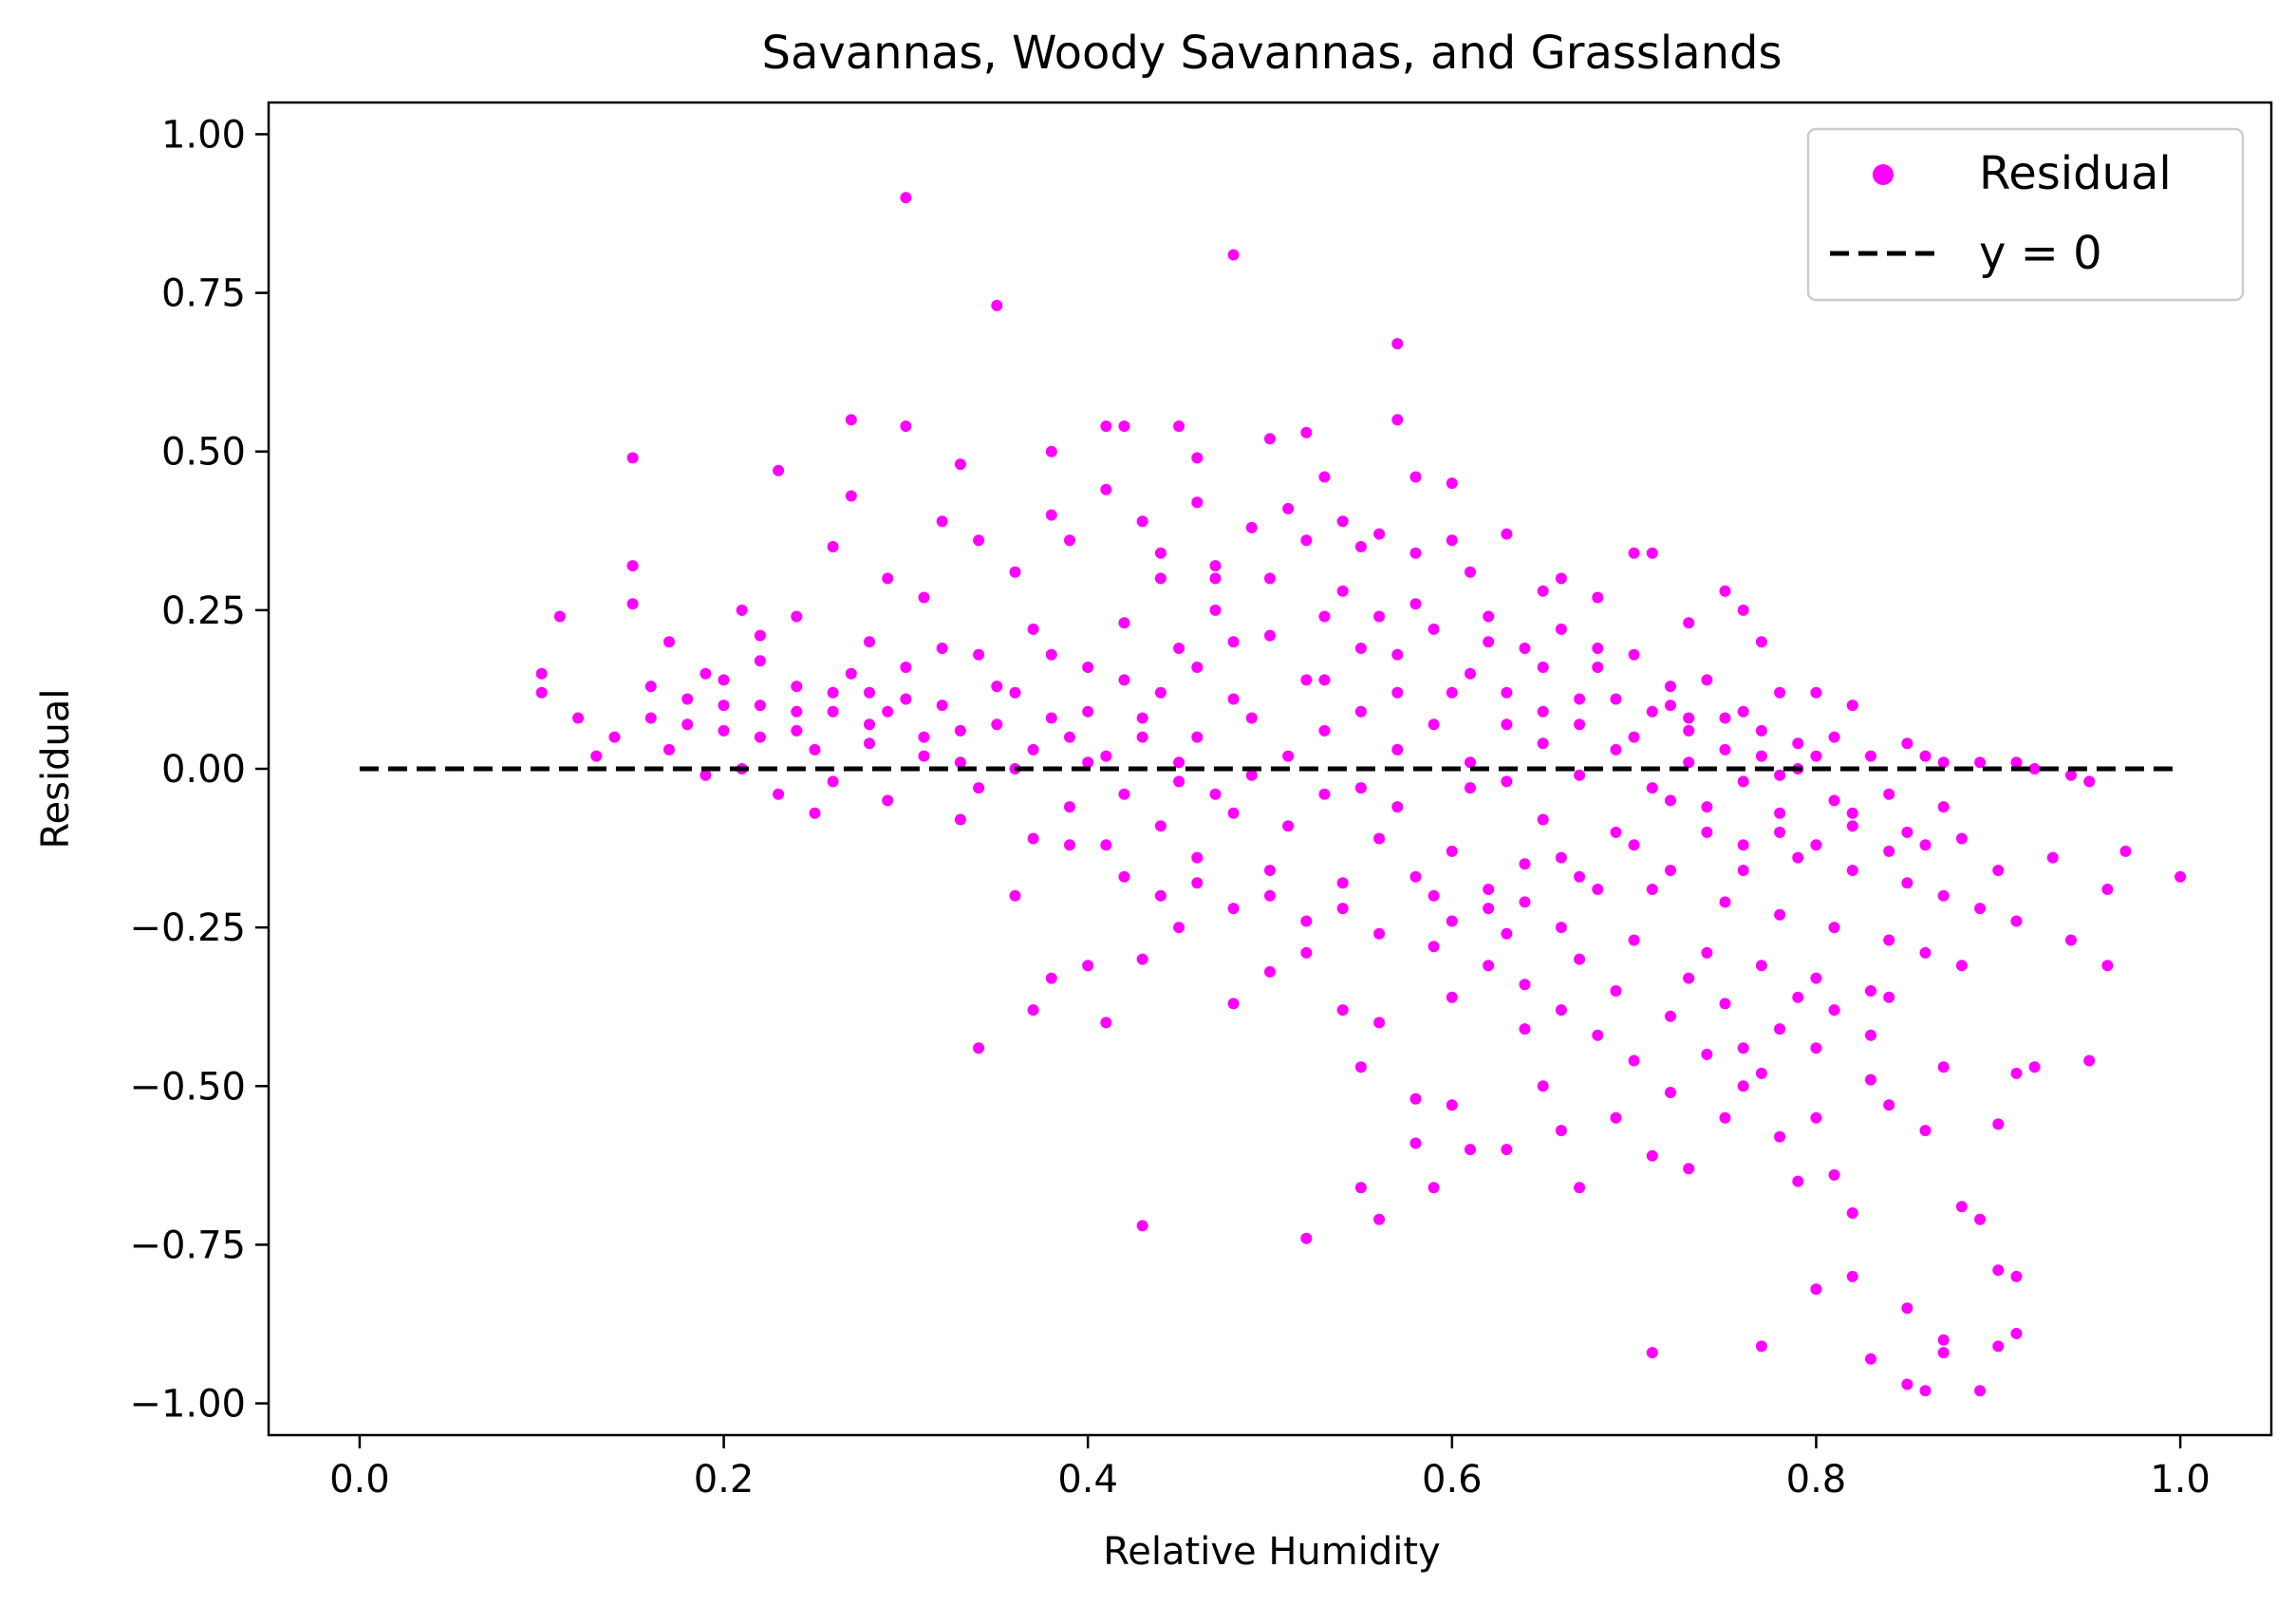  Describe the element at coordinates (1272, 1552) in the screenshot. I see `x-axis-label: Relative Humidity` at that location.